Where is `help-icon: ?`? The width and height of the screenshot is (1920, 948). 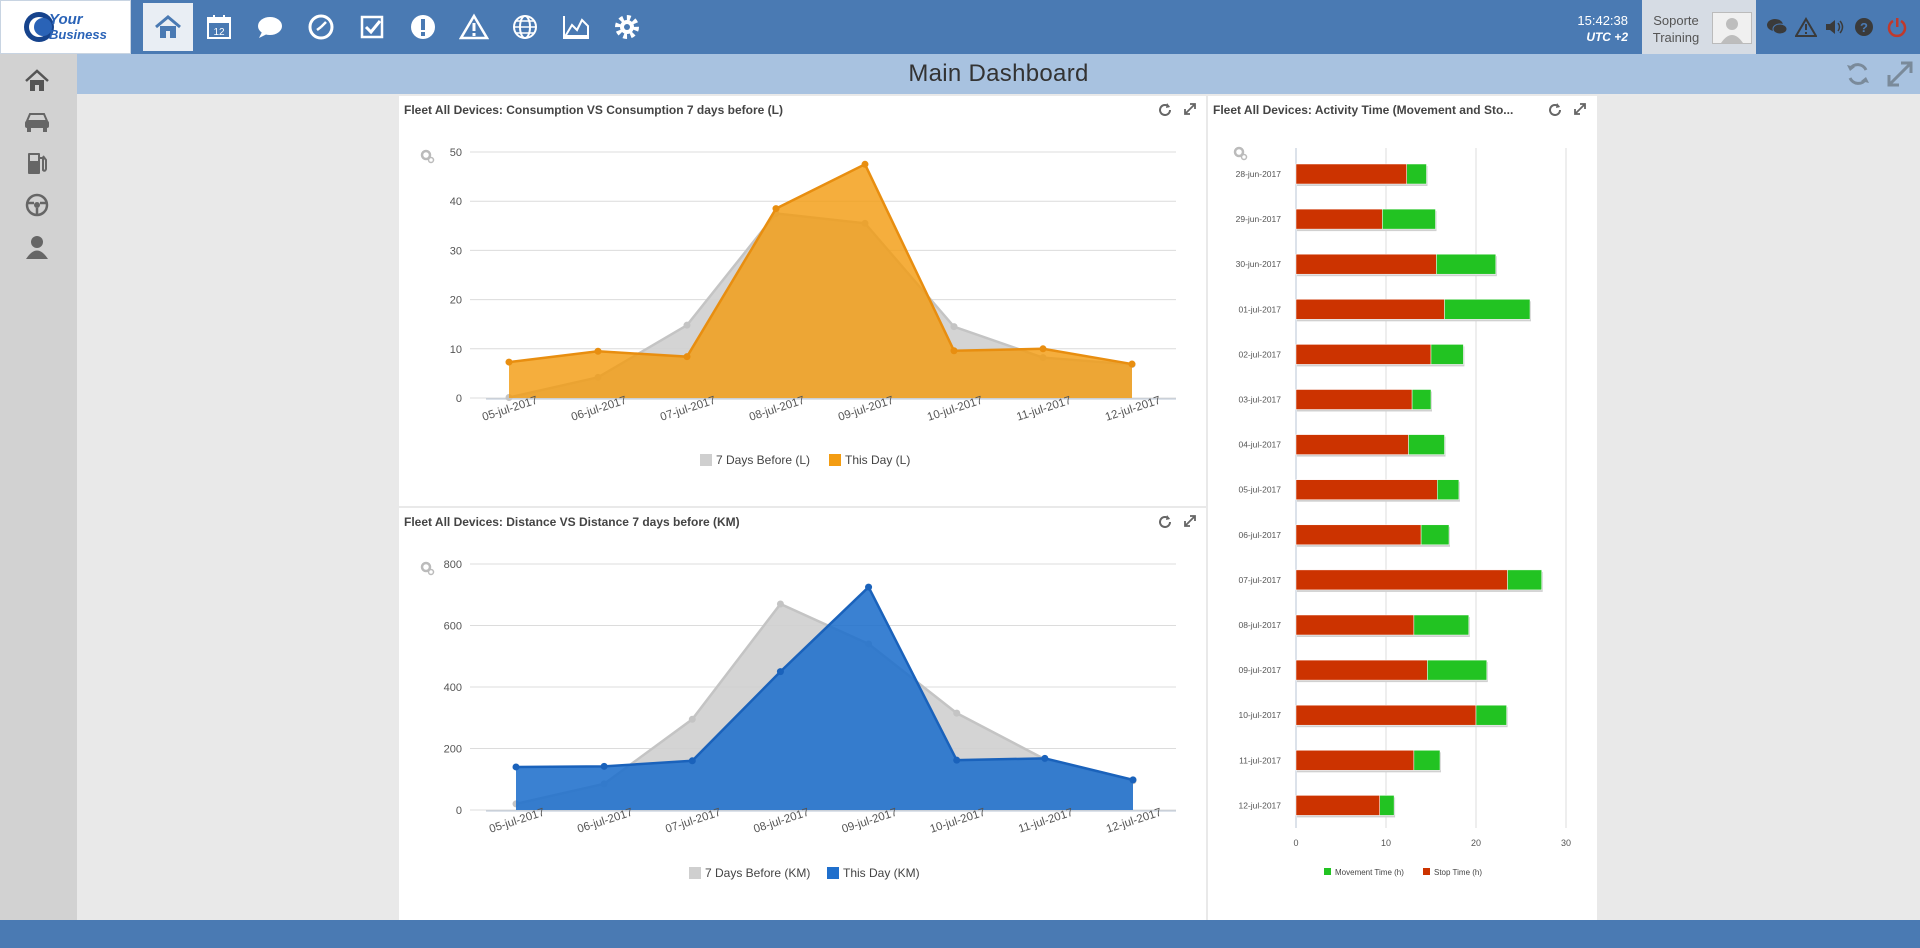 help-icon: ? is located at coordinates (1864, 27).